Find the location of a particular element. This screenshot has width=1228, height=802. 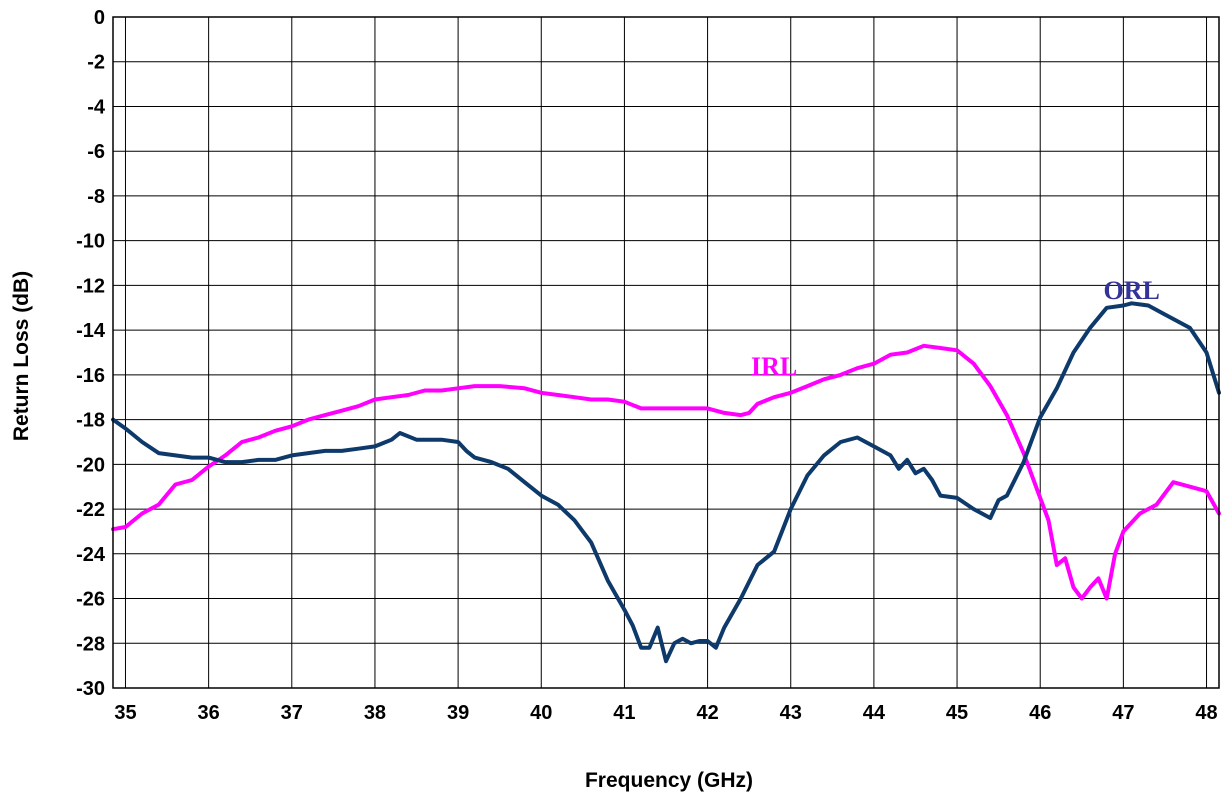

y-tick-label: -12 is located at coordinates (90, 286).